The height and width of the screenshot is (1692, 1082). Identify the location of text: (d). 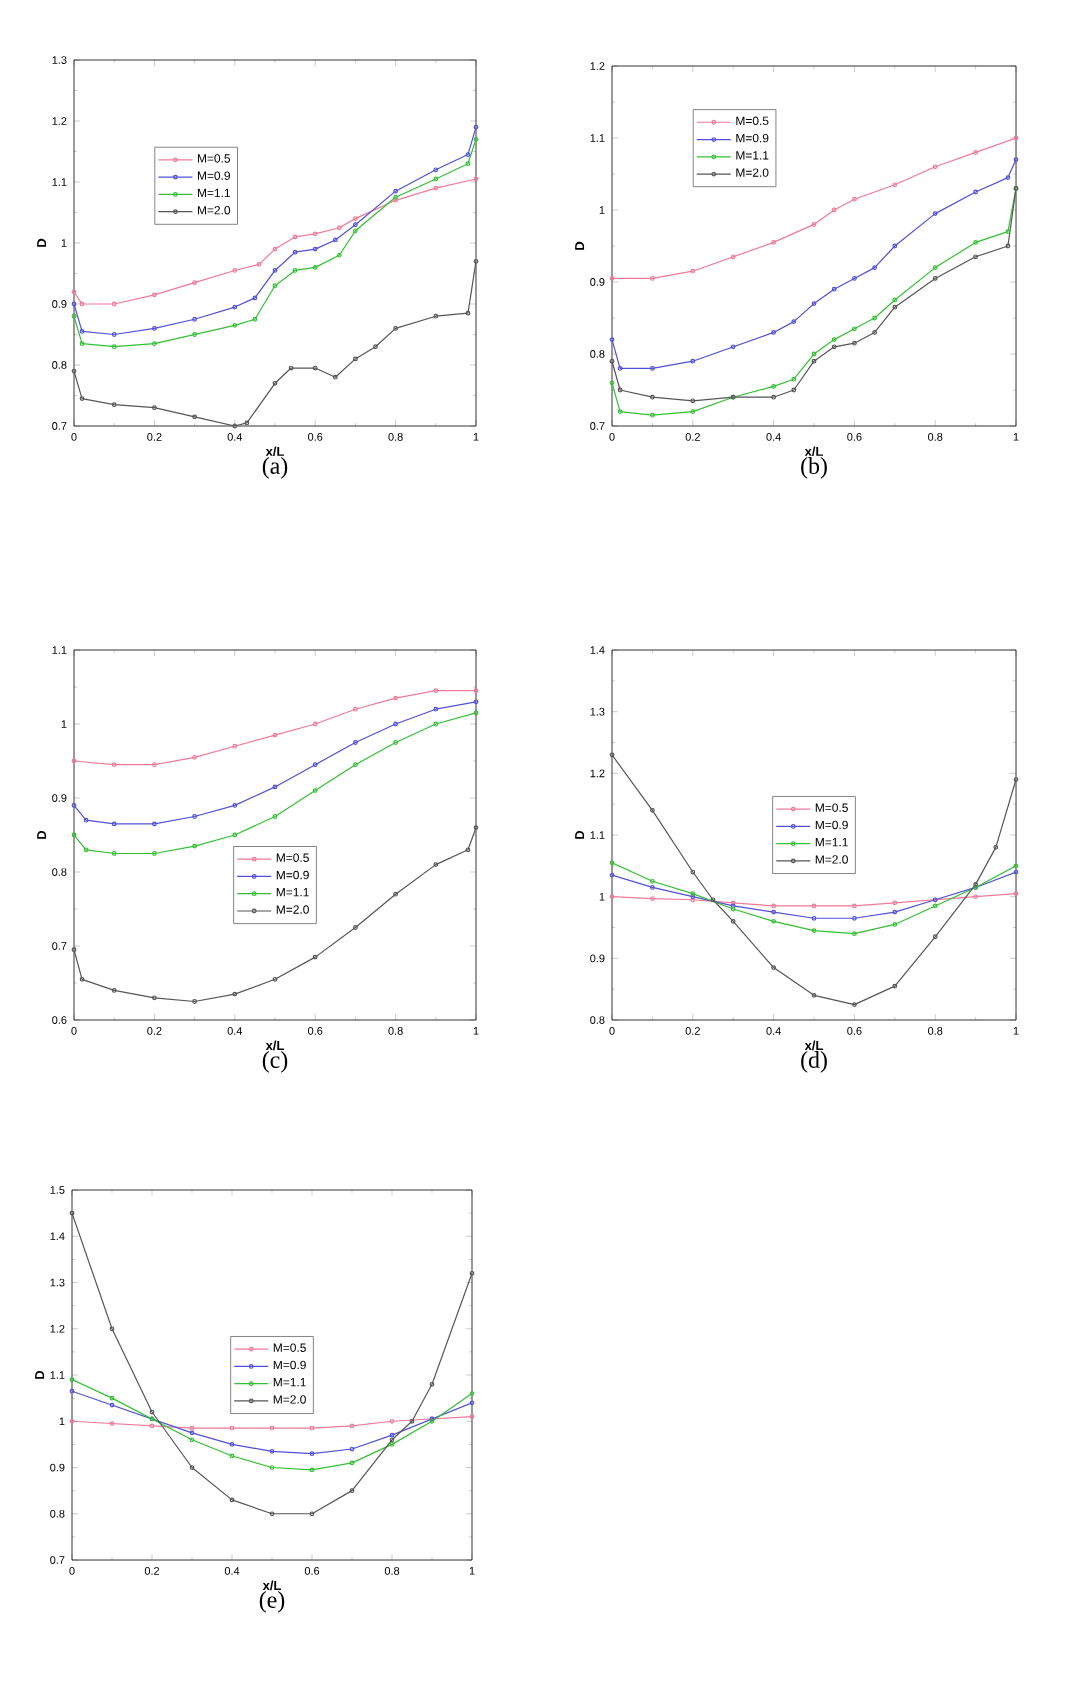
(814, 1062).